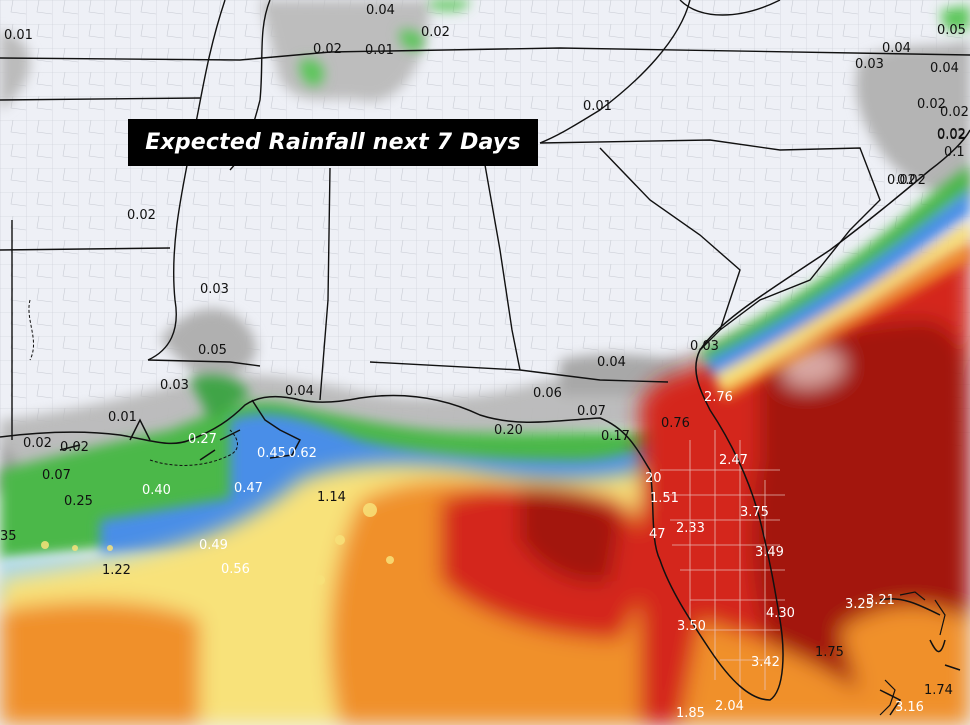 The height and width of the screenshot is (725, 970). What do you see at coordinates (912, 653) in the screenshot?
I see `islands` at bounding box center [912, 653].